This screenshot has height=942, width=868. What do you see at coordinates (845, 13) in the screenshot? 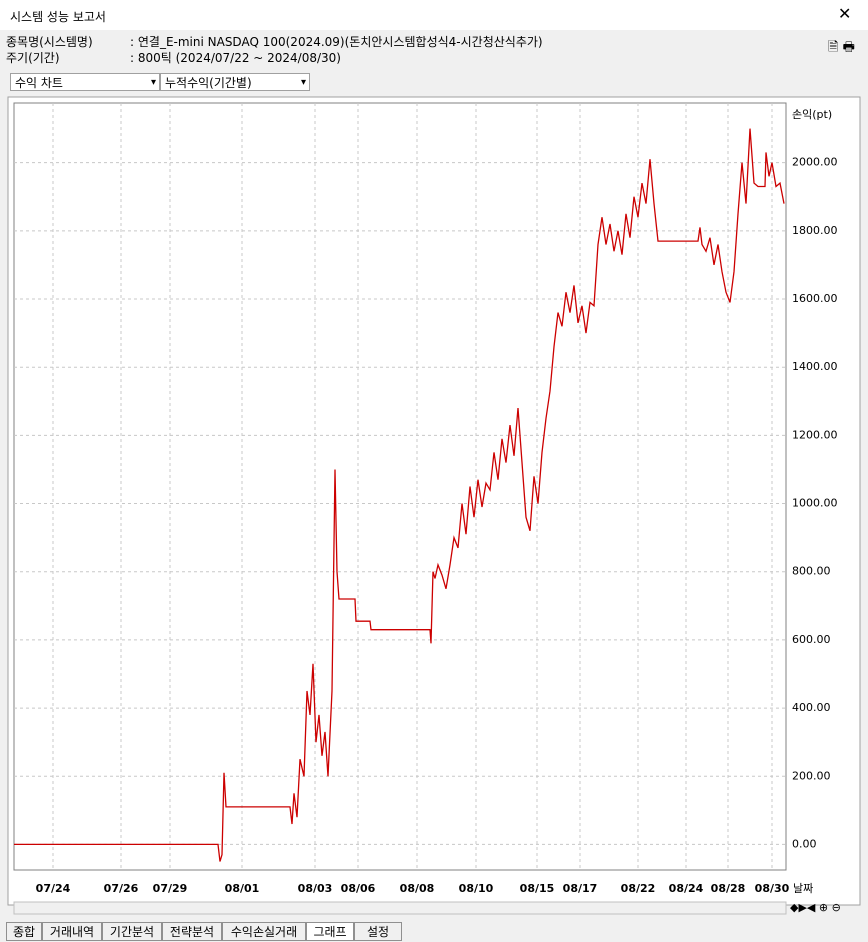
I see `close-button: ✕` at bounding box center [845, 13].